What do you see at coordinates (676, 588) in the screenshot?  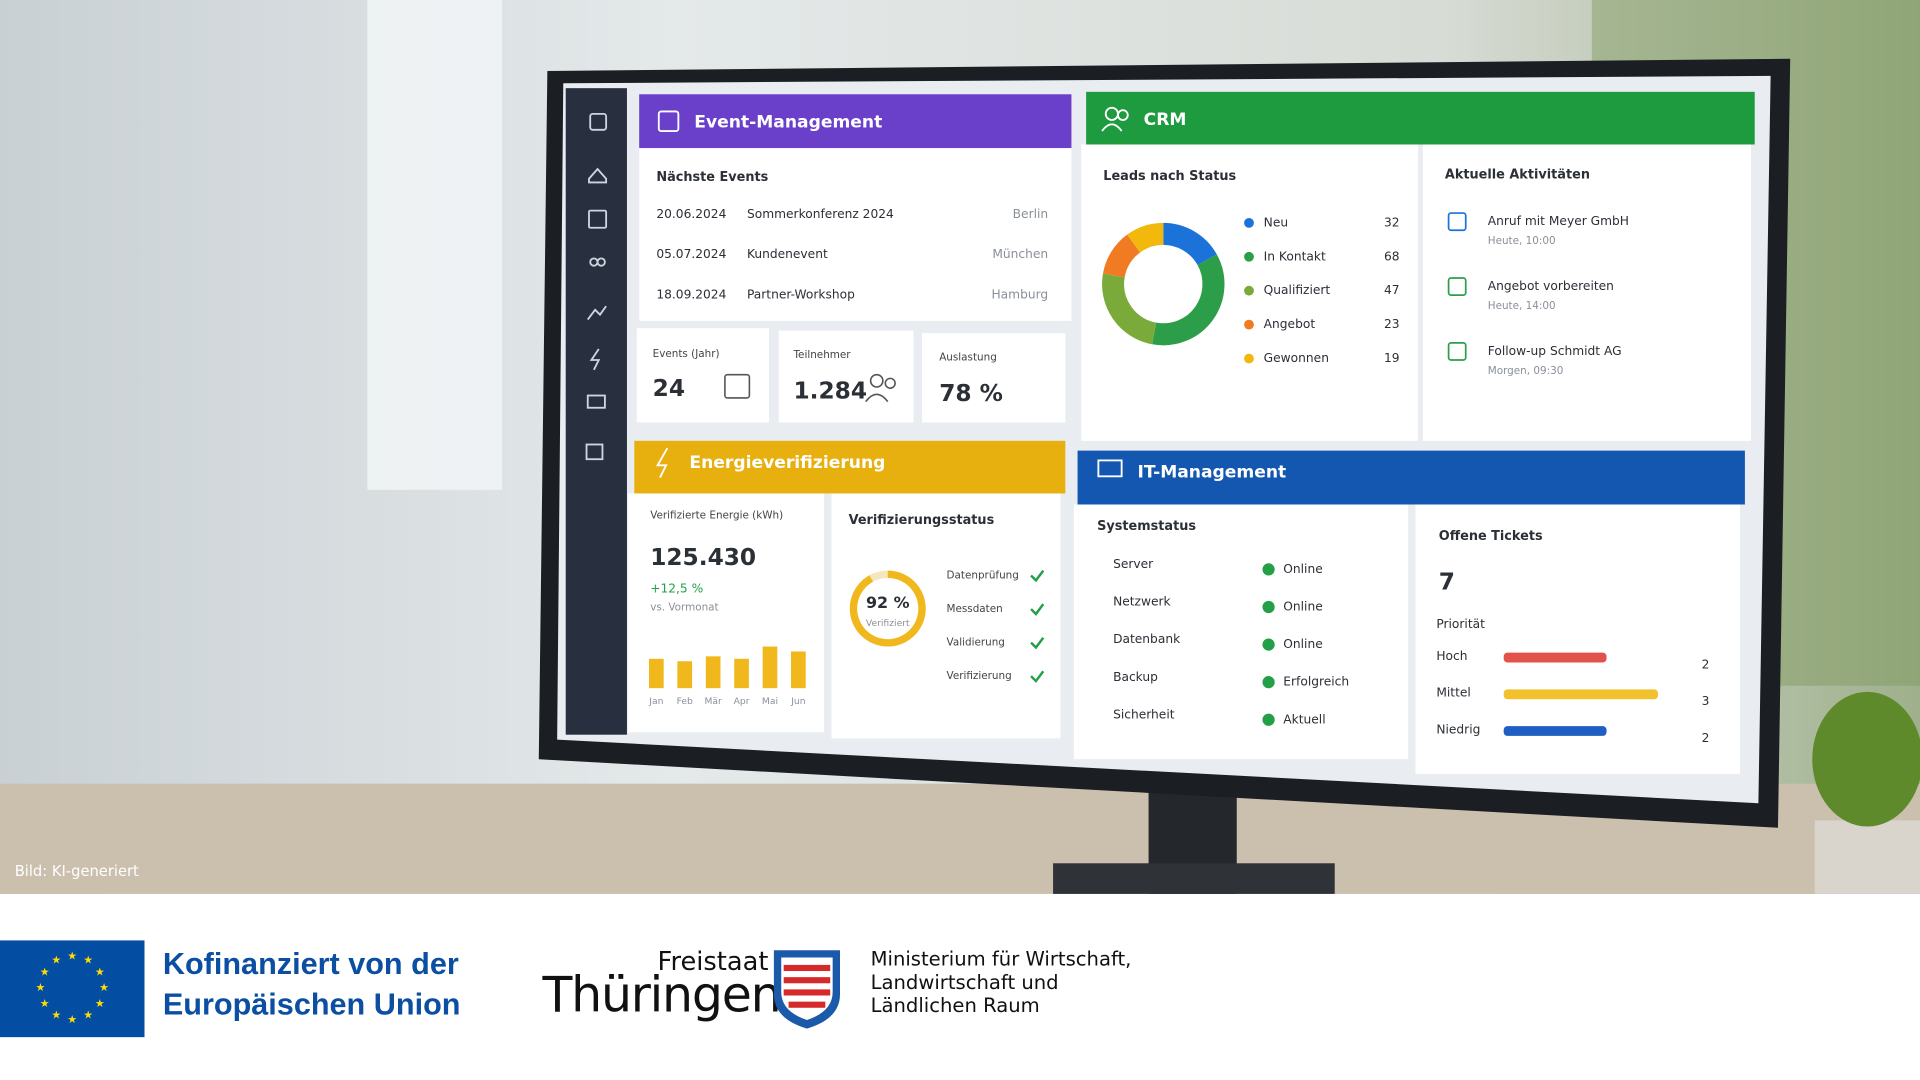 I see `metric-change: +12,5 %` at bounding box center [676, 588].